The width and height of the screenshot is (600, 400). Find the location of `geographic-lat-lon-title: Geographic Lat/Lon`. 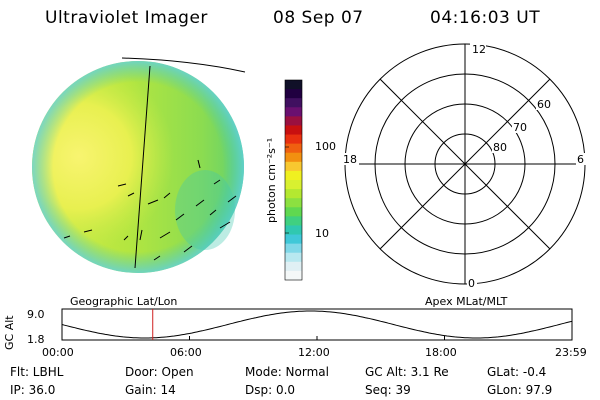

geographic-lat-lon-title: Geographic Lat/Lon is located at coordinates (124, 301).